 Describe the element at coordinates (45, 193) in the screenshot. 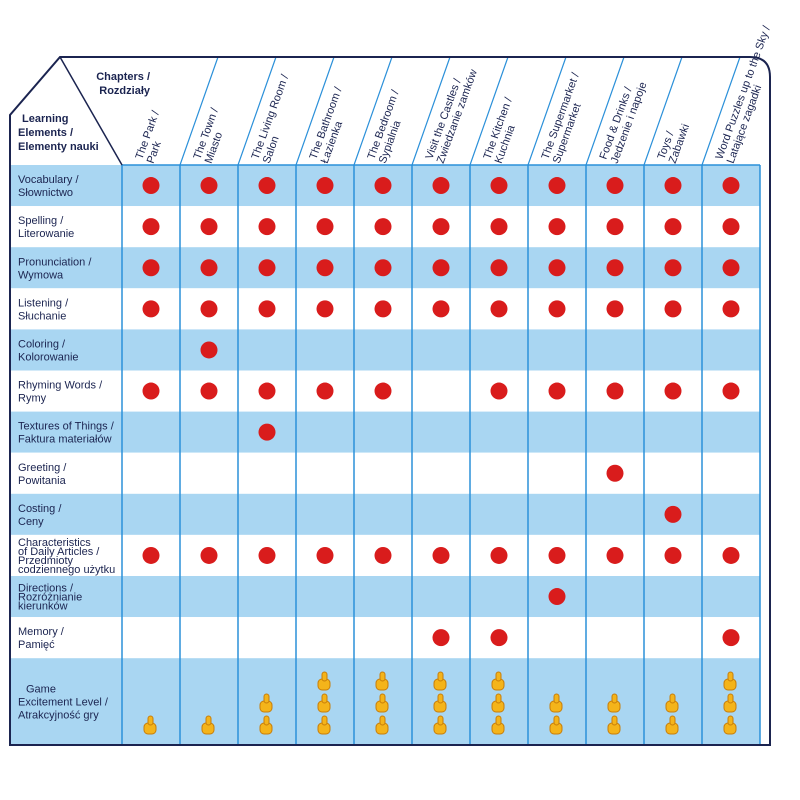

I see `row-label: Słownictwo` at that location.